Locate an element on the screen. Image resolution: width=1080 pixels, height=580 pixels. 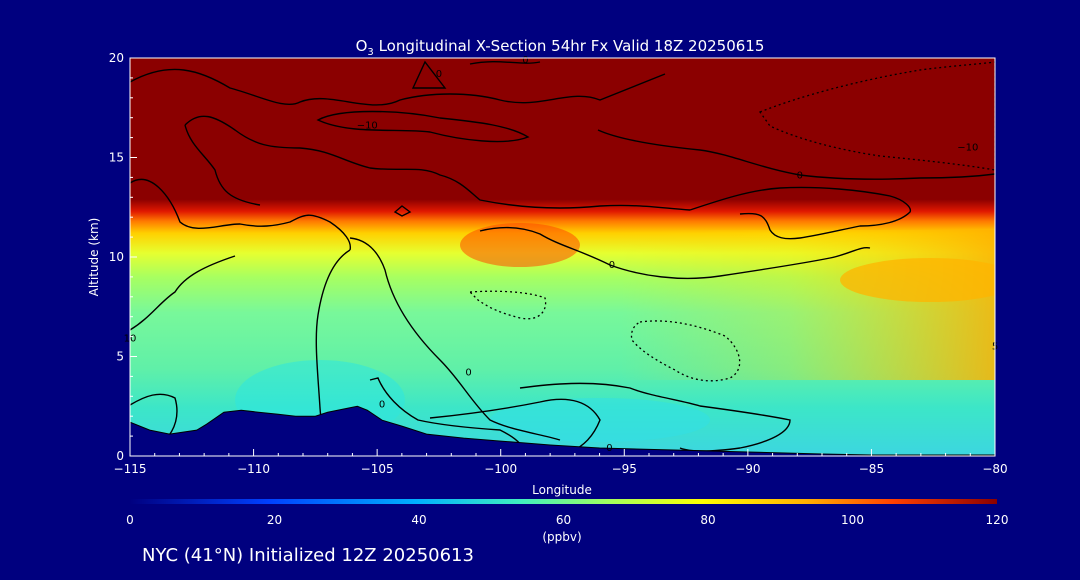
colorbar-tick-label: 60 is located at coordinates (563, 520).